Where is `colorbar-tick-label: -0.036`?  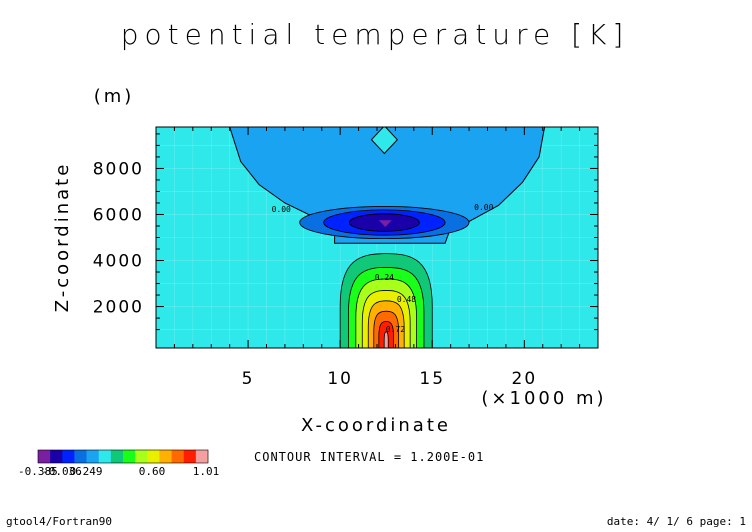
colorbar-tick-label: -0.036 is located at coordinates (62, 471).